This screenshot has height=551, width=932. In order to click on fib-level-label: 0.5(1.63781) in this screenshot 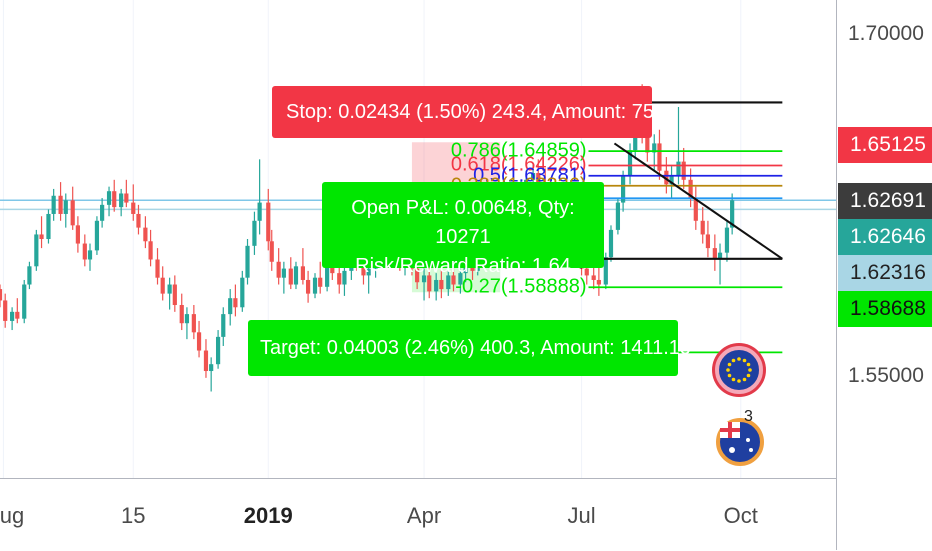, I will do `click(530, 175)`.